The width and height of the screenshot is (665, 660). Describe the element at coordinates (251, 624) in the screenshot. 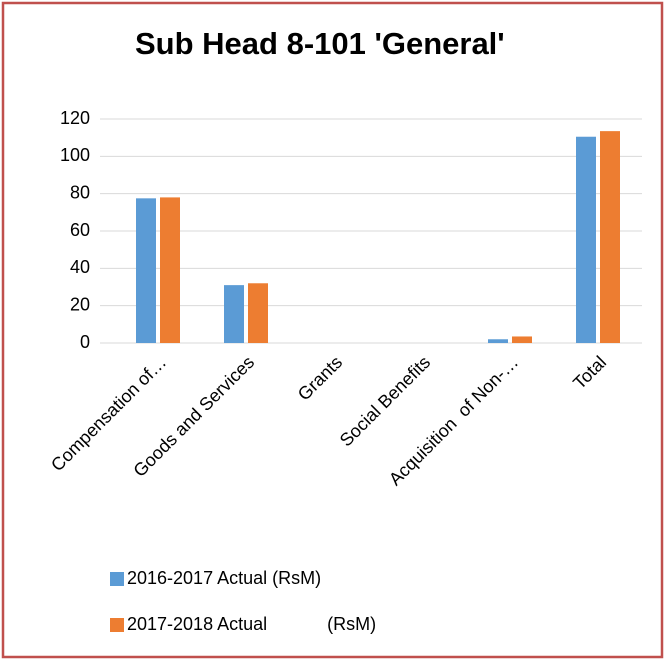

I see `legend-label: 2017-2018 Actual (RsM)` at that location.